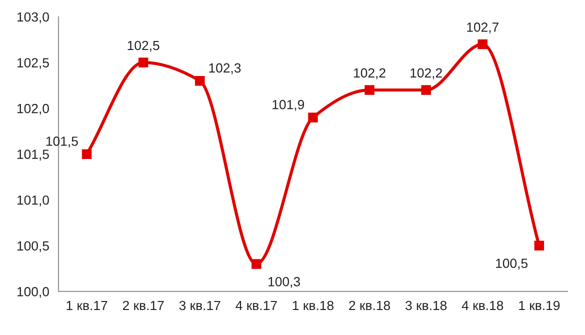 The image size is (585, 335). What do you see at coordinates (539, 305) in the screenshot?
I see `x-tick-label: 1 кв.19` at bounding box center [539, 305].